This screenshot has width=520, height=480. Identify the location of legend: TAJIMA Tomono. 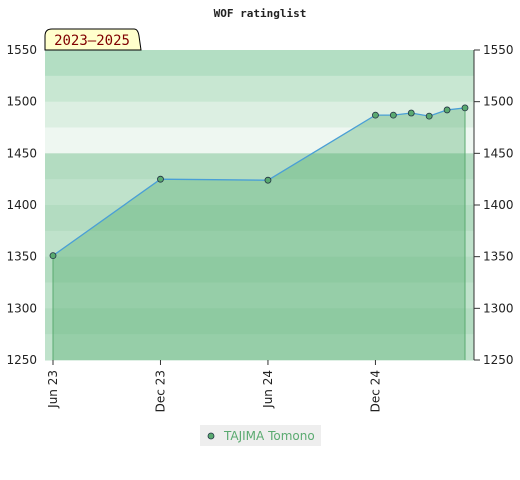
(260, 435).